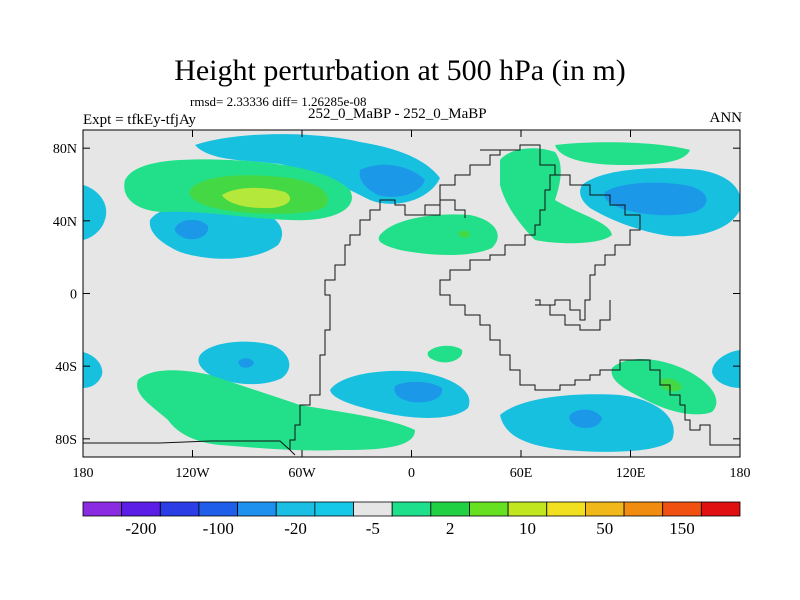  I want to click on colorbar-label: 50, so click(604, 528).